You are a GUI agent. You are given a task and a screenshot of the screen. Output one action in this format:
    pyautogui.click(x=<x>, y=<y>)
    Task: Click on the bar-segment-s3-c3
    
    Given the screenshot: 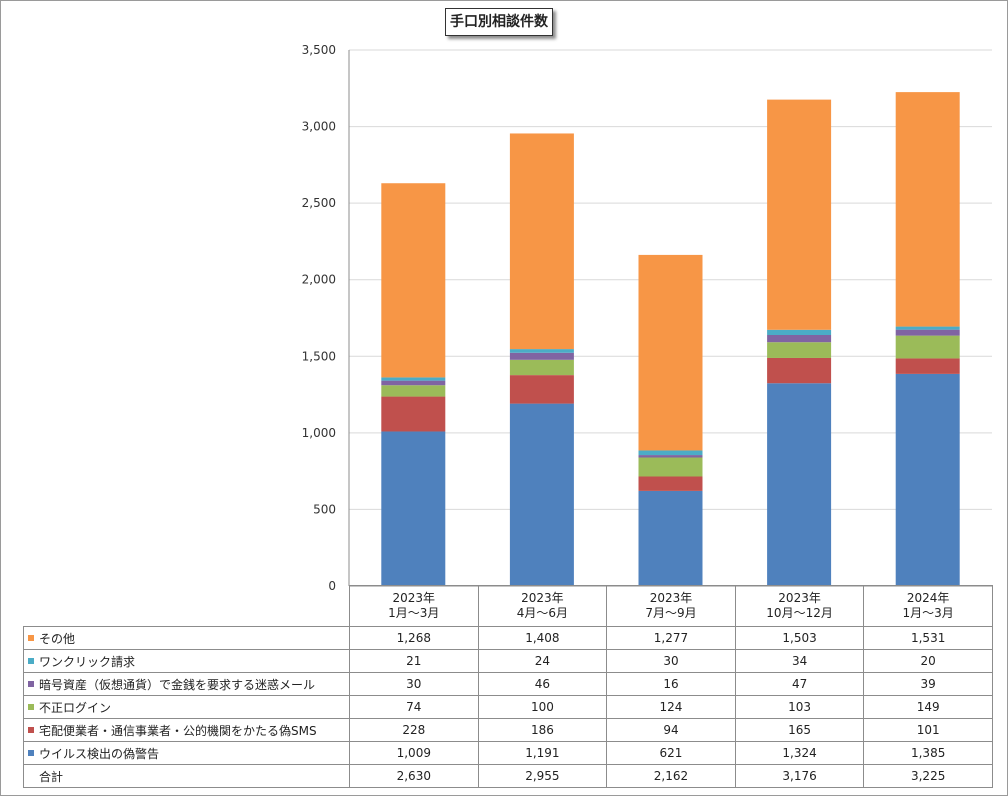 What is the action you would take?
    pyautogui.click(x=799, y=338)
    